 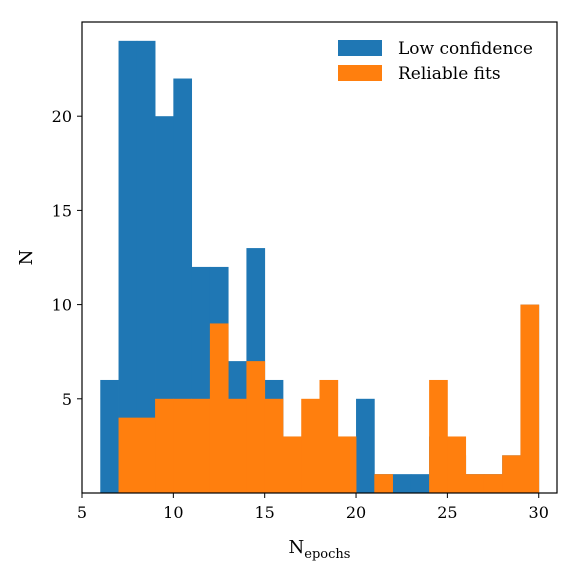 I want to click on x-tick-label-25: 25, so click(x=447, y=512).